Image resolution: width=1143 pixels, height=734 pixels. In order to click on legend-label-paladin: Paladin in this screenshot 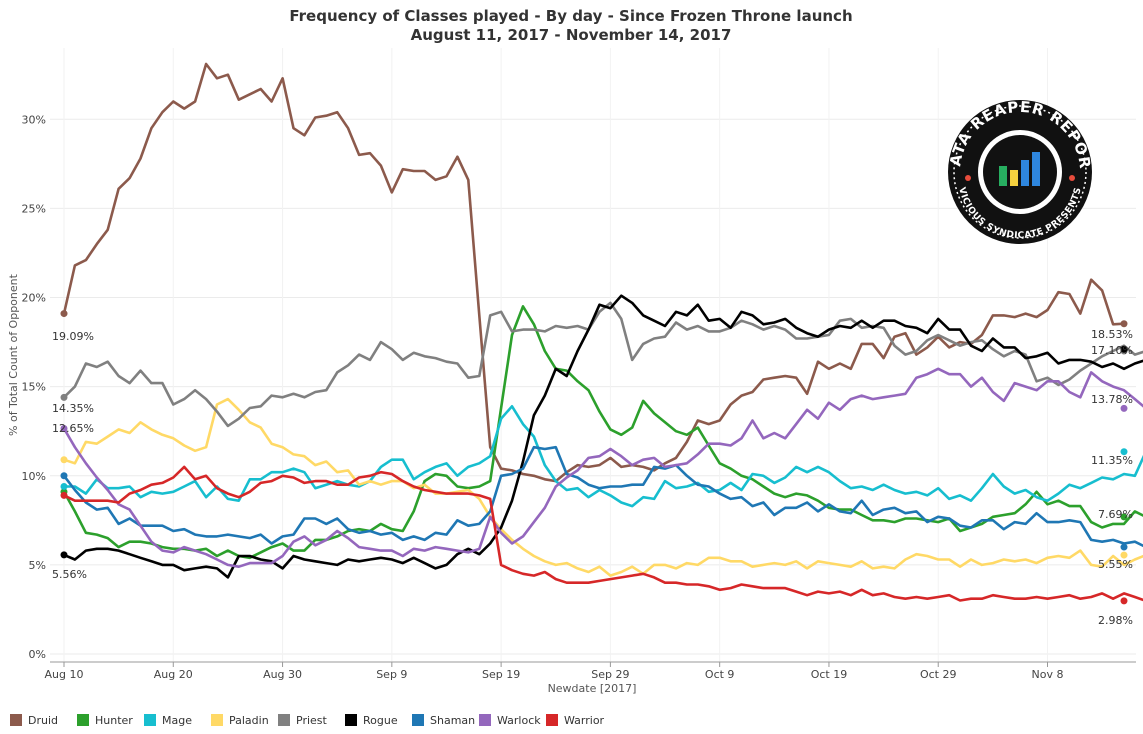, I will do `click(249, 720)`.